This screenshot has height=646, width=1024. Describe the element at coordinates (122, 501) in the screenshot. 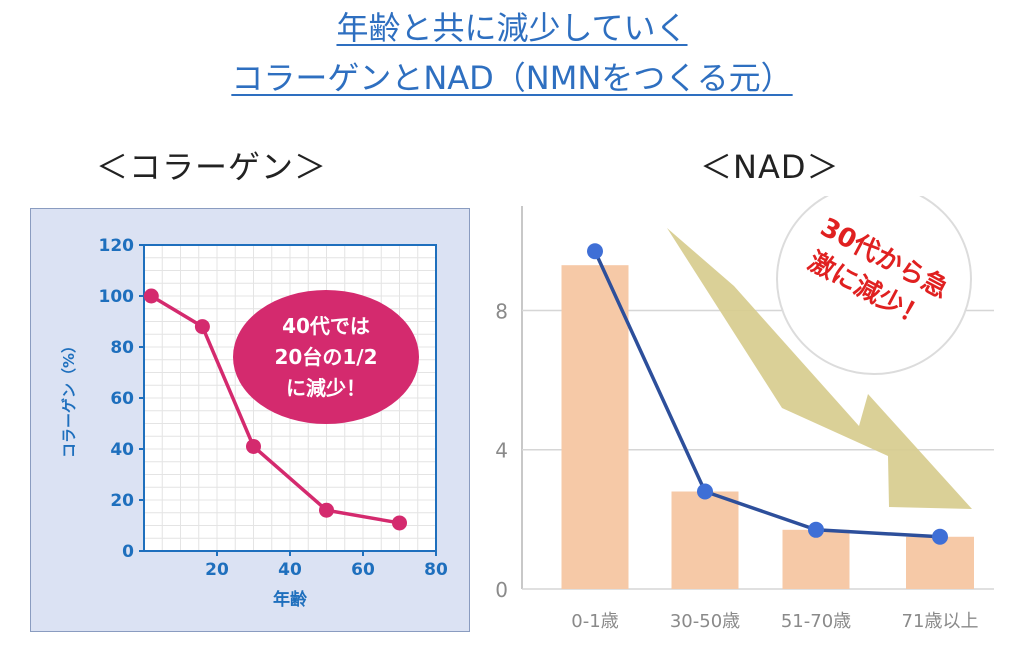

I see `y-tick-label: 20` at that location.